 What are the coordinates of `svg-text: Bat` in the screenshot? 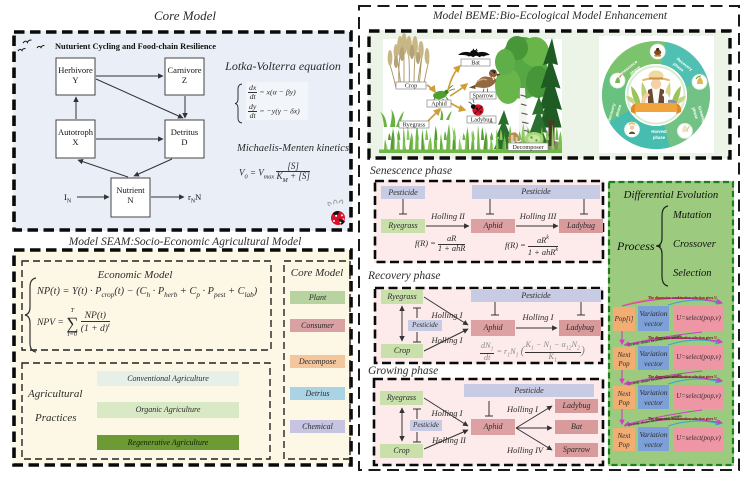 It's located at (475, 62).